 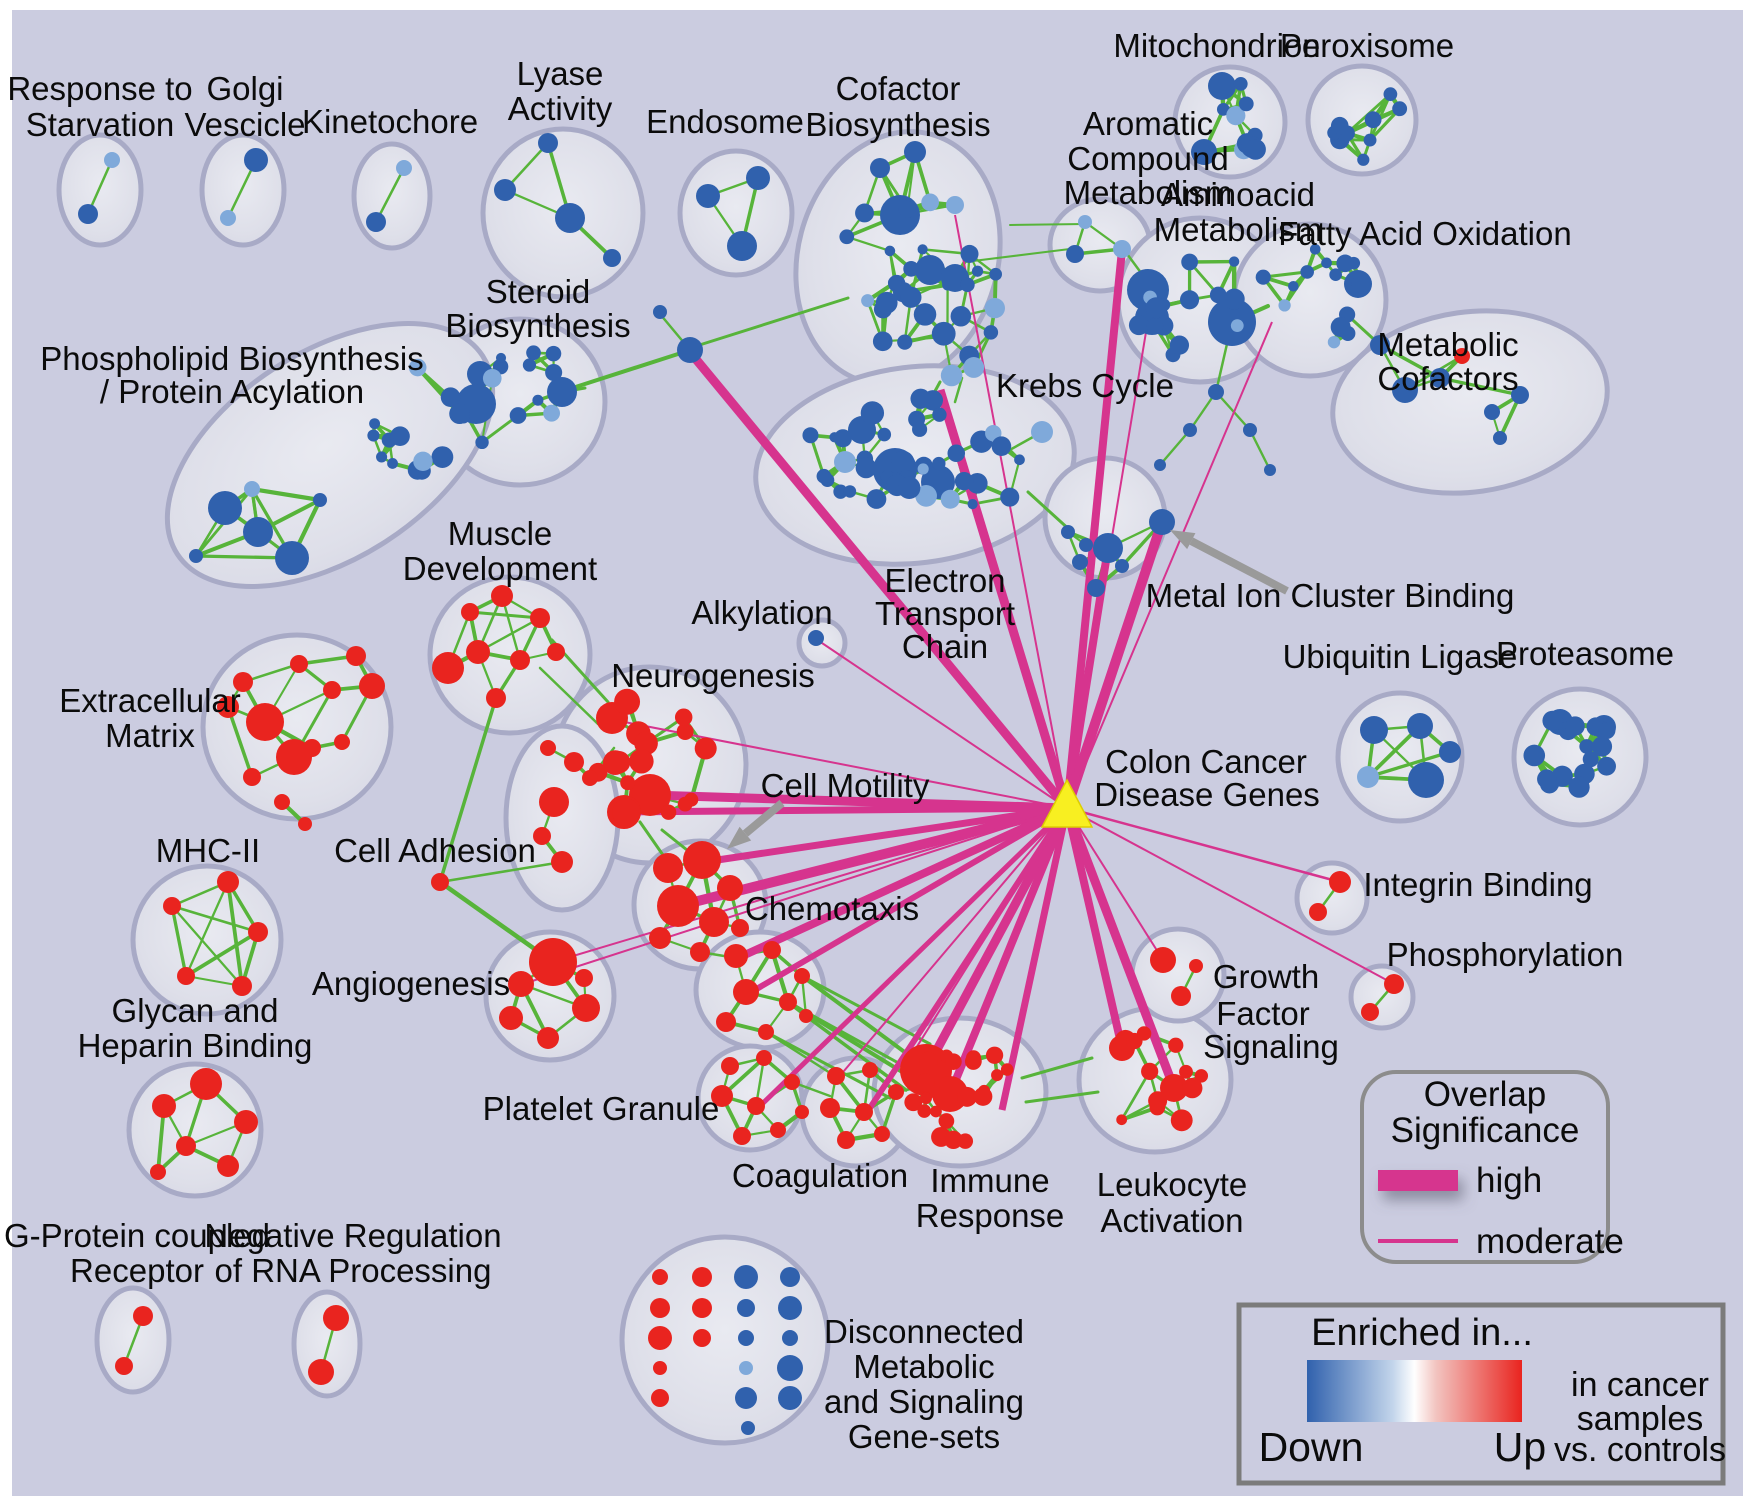 What do you see at coordinates (1144, 1033) in the screenshot?
I see `leukocyte-activation-gene-set-node` at bounding box center [1144, 1033].